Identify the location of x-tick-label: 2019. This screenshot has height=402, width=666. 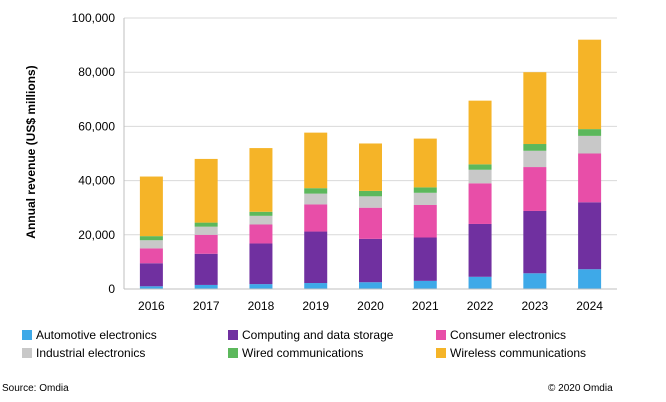
(315, 306).